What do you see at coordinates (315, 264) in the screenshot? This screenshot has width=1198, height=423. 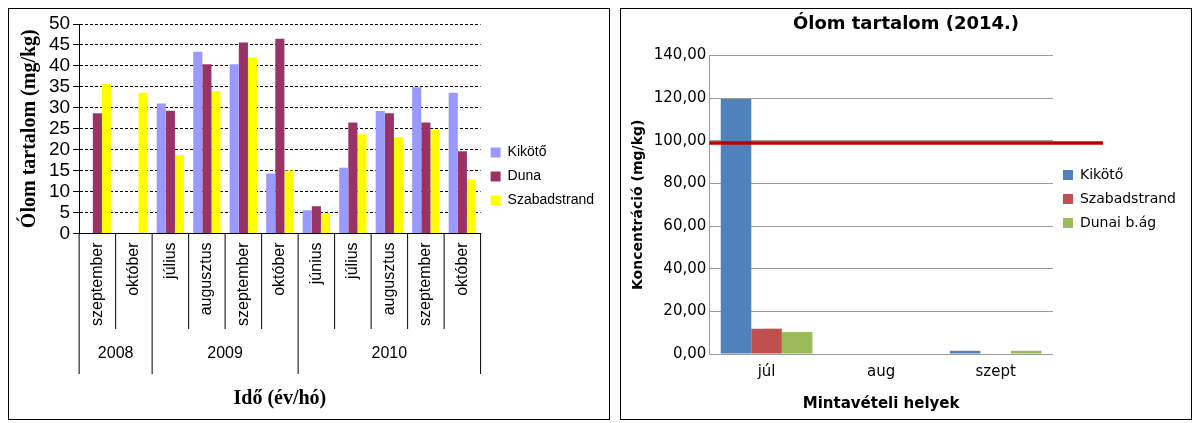 I see `x-tick-label: június` at bounding box center [315, 264].